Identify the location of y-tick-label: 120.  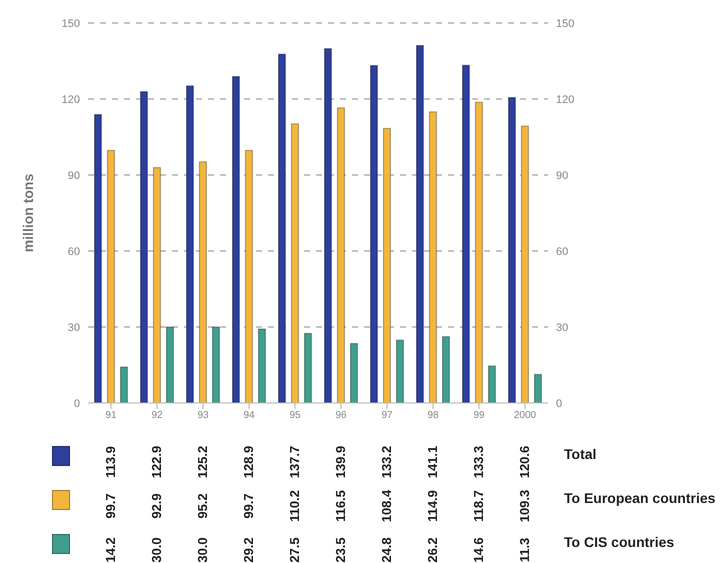
(71, 100).